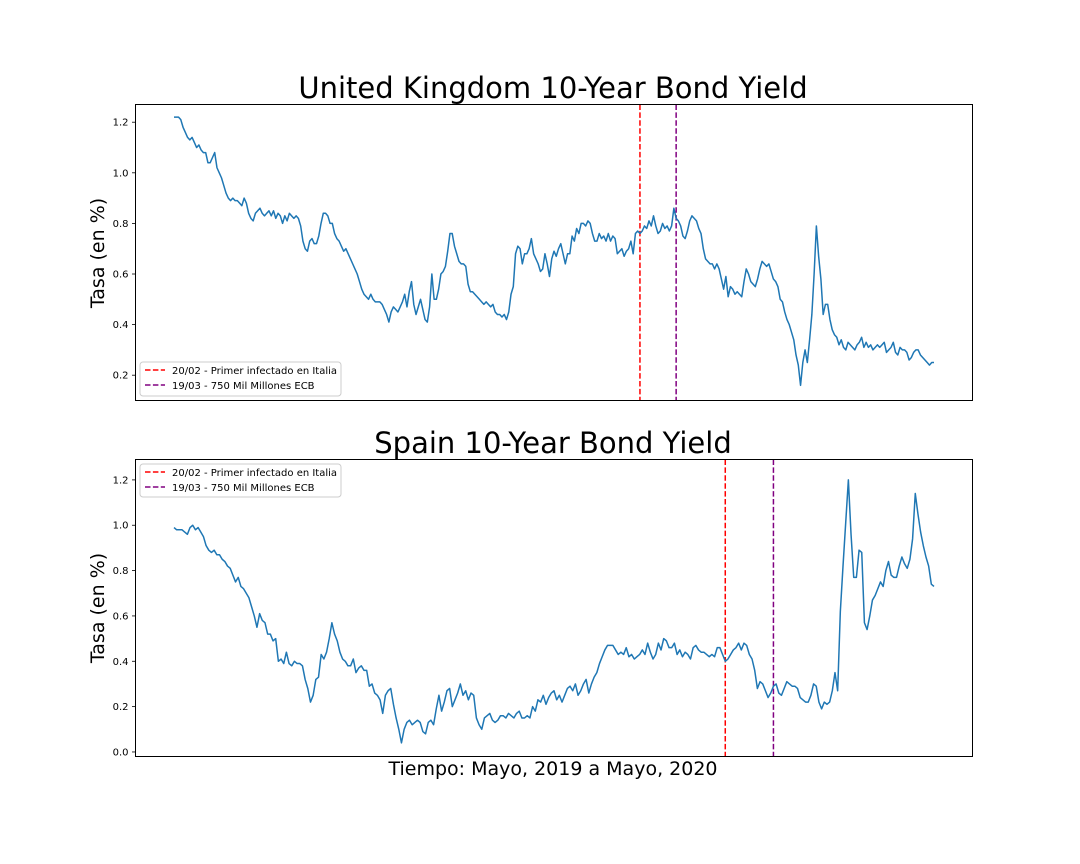  Describe the element at coordinates (121, 752) in the screenshot. I see `spain-y-tick-label: 0.0` at that location.